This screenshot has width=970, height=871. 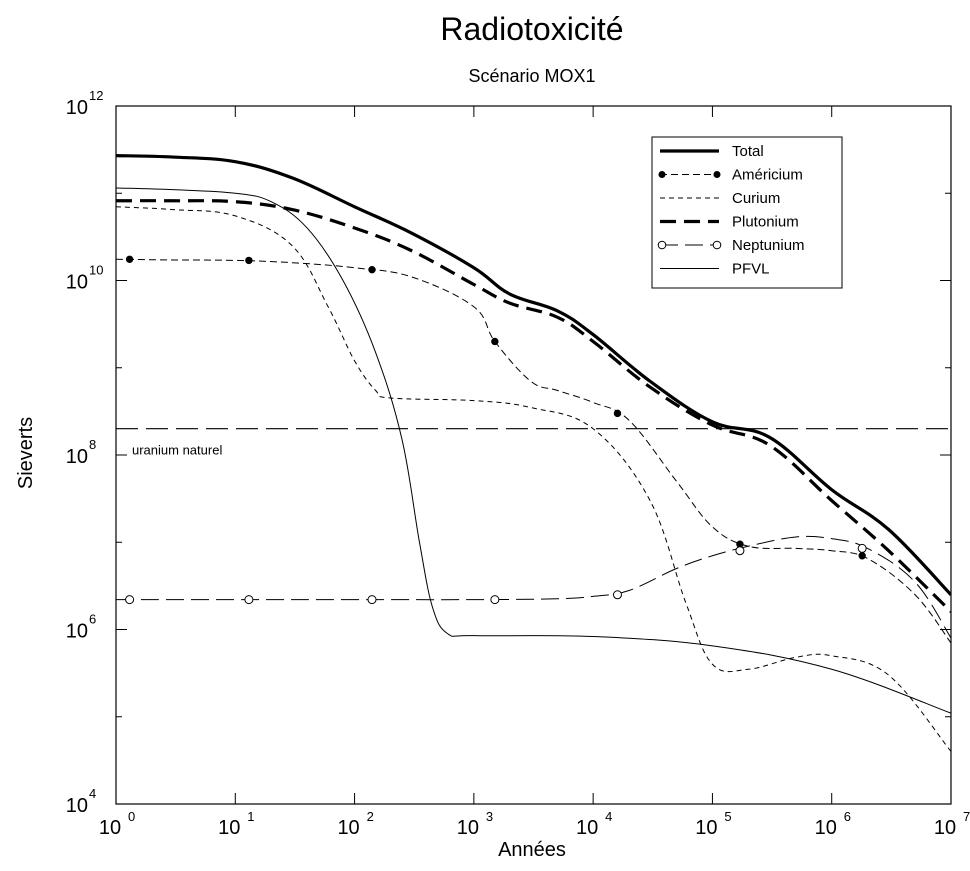 What do you see at coordinates (966, 816) in the screenshot?
I see `x-tick-exponent: 7` at bounding box center [966, 816].